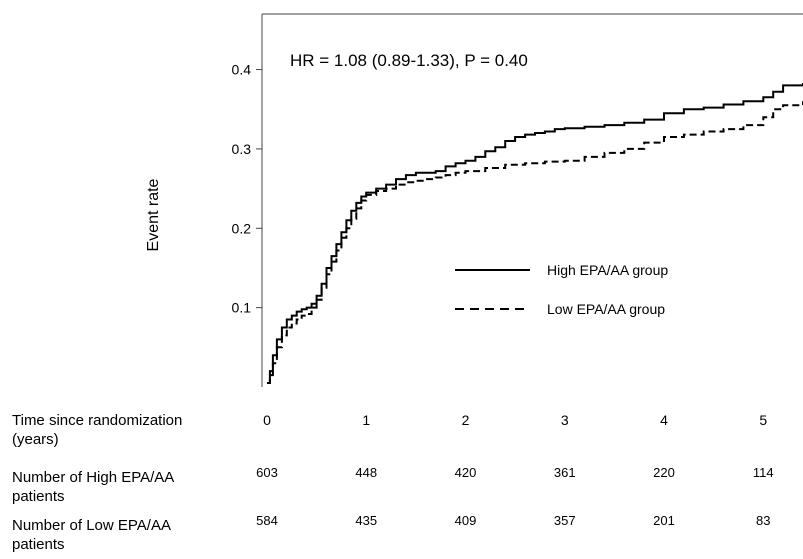 This screenshot has height=559, width=803. What do you see at coordinates (93, 477) in the screenshot?
I see `risk-row-high-label-line1: Number of High EPA/AA` at bounding box center [93, 477].